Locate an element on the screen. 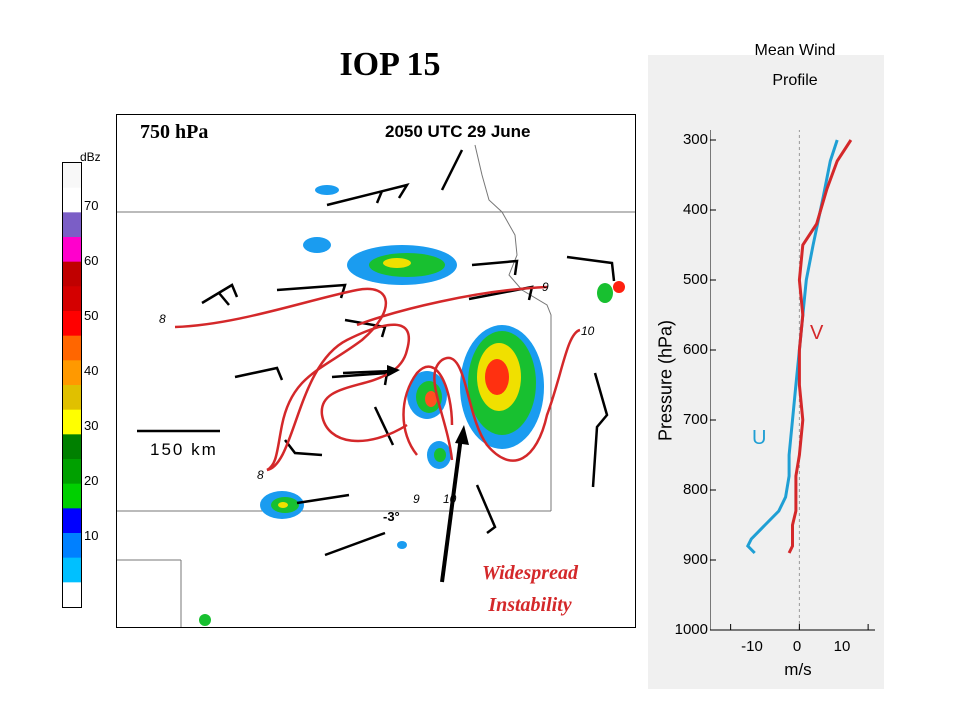 The width and height of the screenshot is (960, 720). profile-x-ticks is located at coordinates (799, 627).